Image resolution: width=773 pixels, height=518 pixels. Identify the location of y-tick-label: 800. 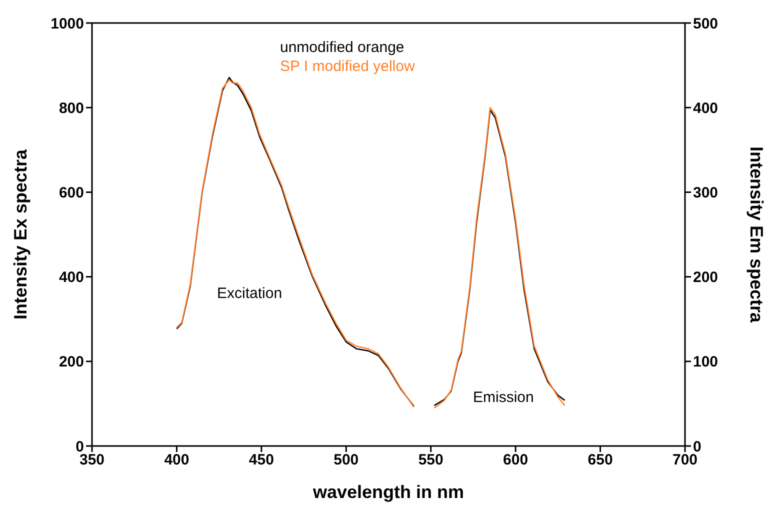
(71, 108).